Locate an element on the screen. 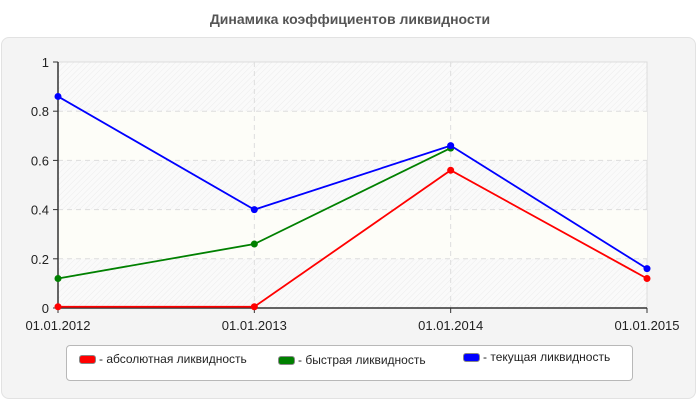  legend-item-quick: - быстрая ликвидность is located at coordinates (352, 360).